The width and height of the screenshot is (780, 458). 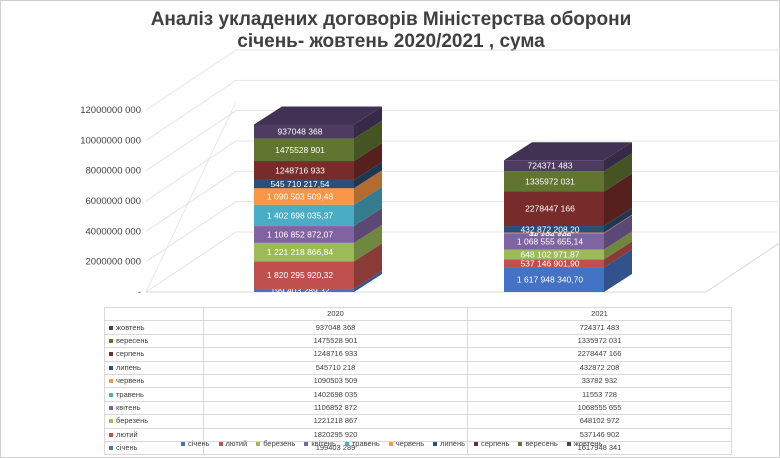 I want to click on table-row: червень 1090503 509 33782 932, so click(x=418, y=381).